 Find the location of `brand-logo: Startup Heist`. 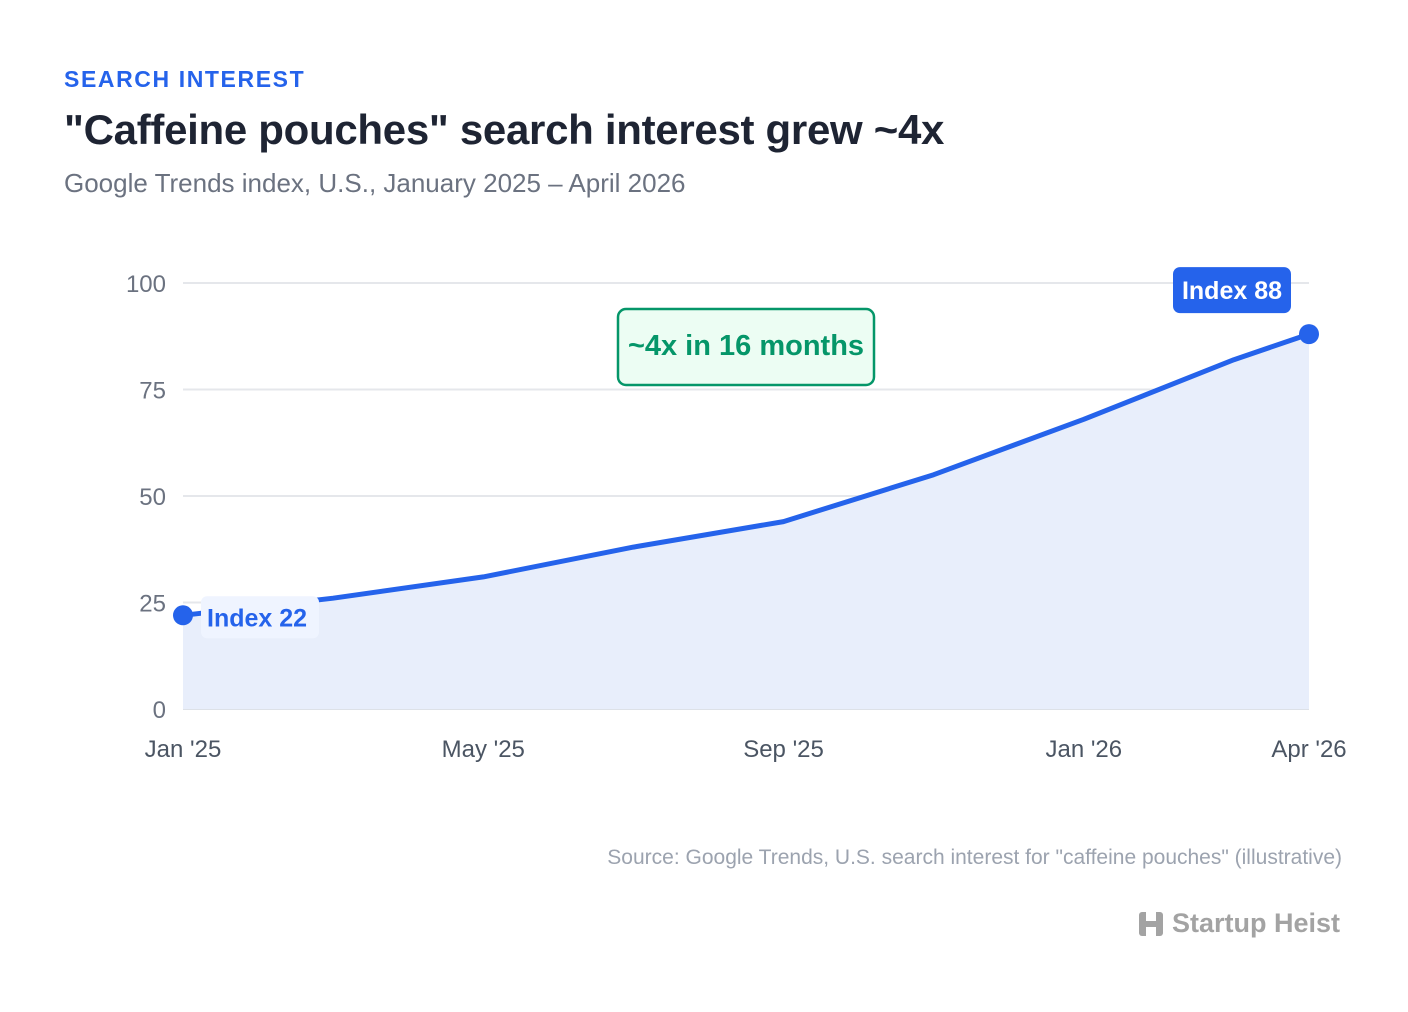

brand-logo: Startup Heist is located at coordinates (1239, 923).